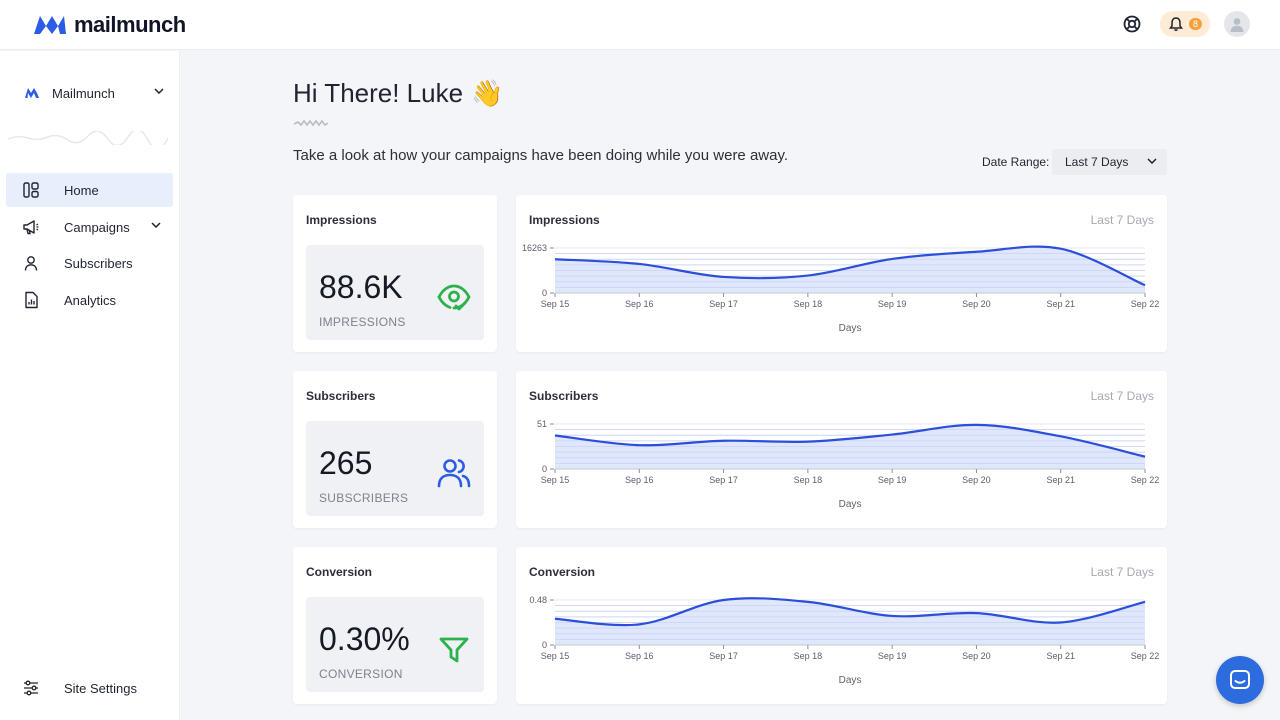 The height and width of the screenshot is (720, 1280). Describe the element at coordinates (31, 688) in the screenshot. I see `sliders-icon` at that location.